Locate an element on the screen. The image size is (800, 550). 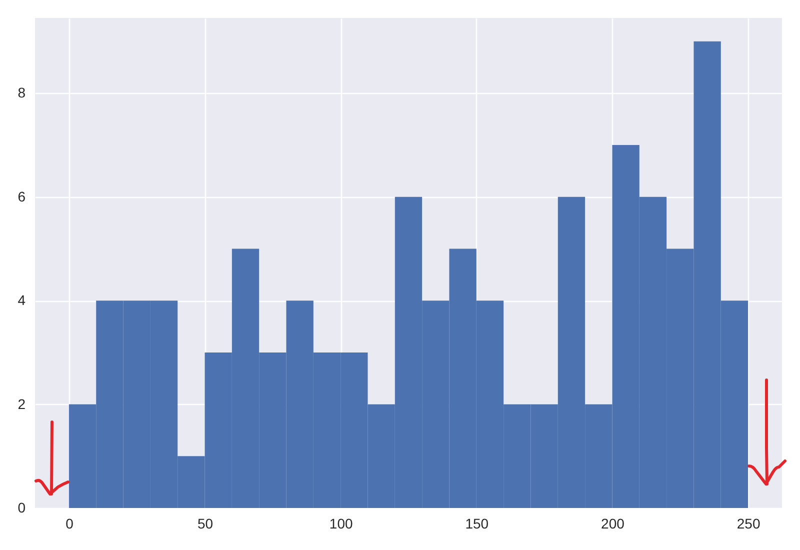
x-tick-label: 250 is located at coordinates (748, 524).